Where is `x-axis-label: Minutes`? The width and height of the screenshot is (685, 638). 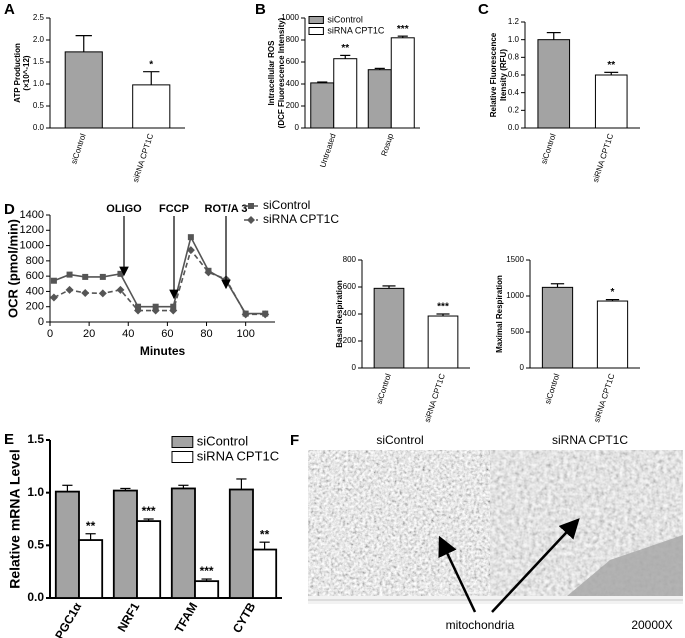 x-axis-label: Minutes is located at coordinates (163, 351).